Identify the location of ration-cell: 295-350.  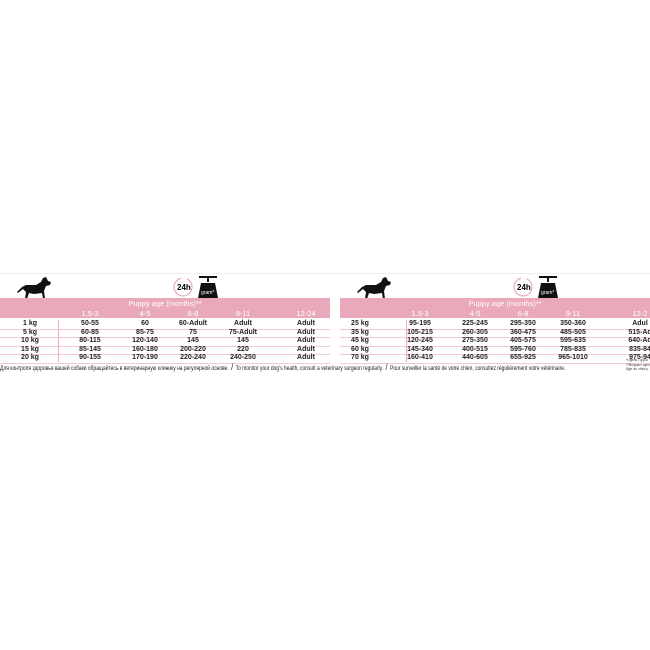
(523, 323).